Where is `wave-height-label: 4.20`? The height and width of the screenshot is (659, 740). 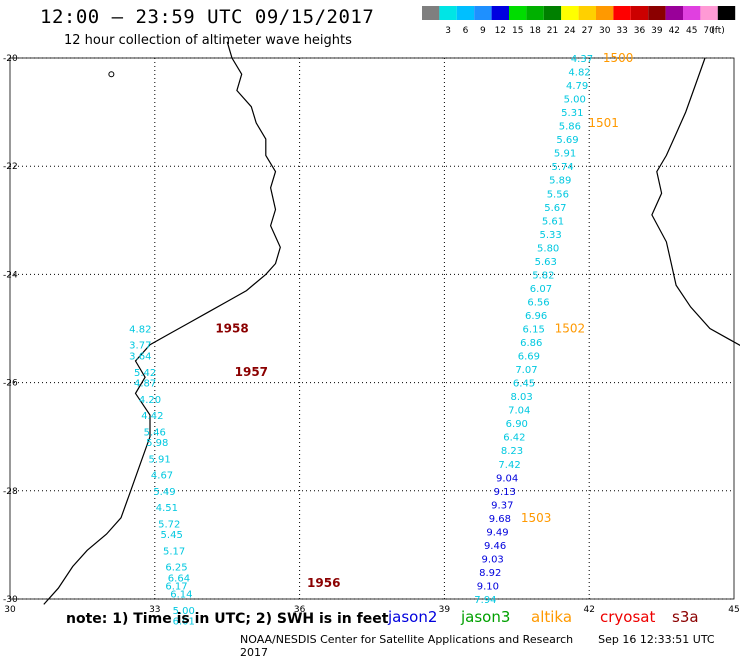
wave-height-label: 4.20 is located at coordinates (150, 400).